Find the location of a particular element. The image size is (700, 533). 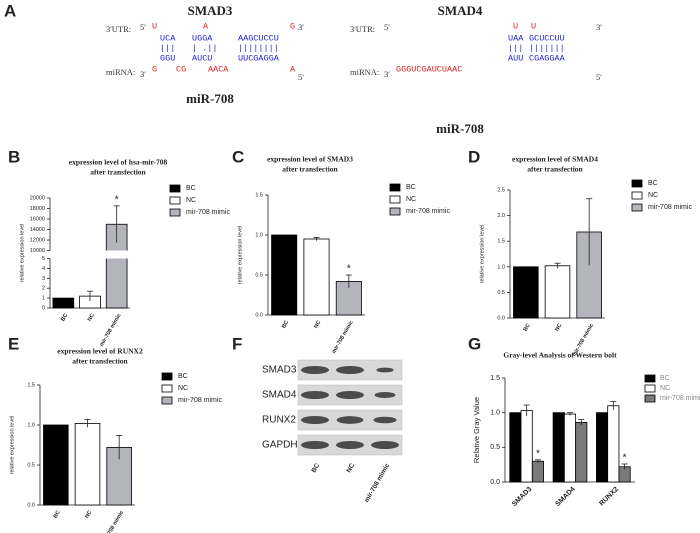

paired-bases: UUCGAGGA is located at coordinates (259, 58).